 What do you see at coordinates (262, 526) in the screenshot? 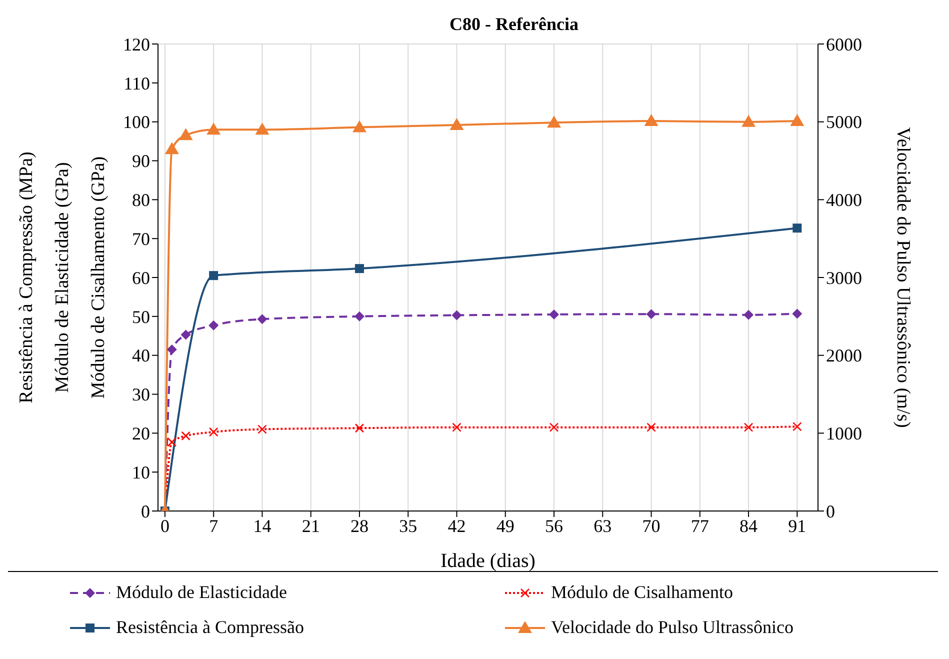
I see `x-tick-label: 14` at bounding box center [262, 526].